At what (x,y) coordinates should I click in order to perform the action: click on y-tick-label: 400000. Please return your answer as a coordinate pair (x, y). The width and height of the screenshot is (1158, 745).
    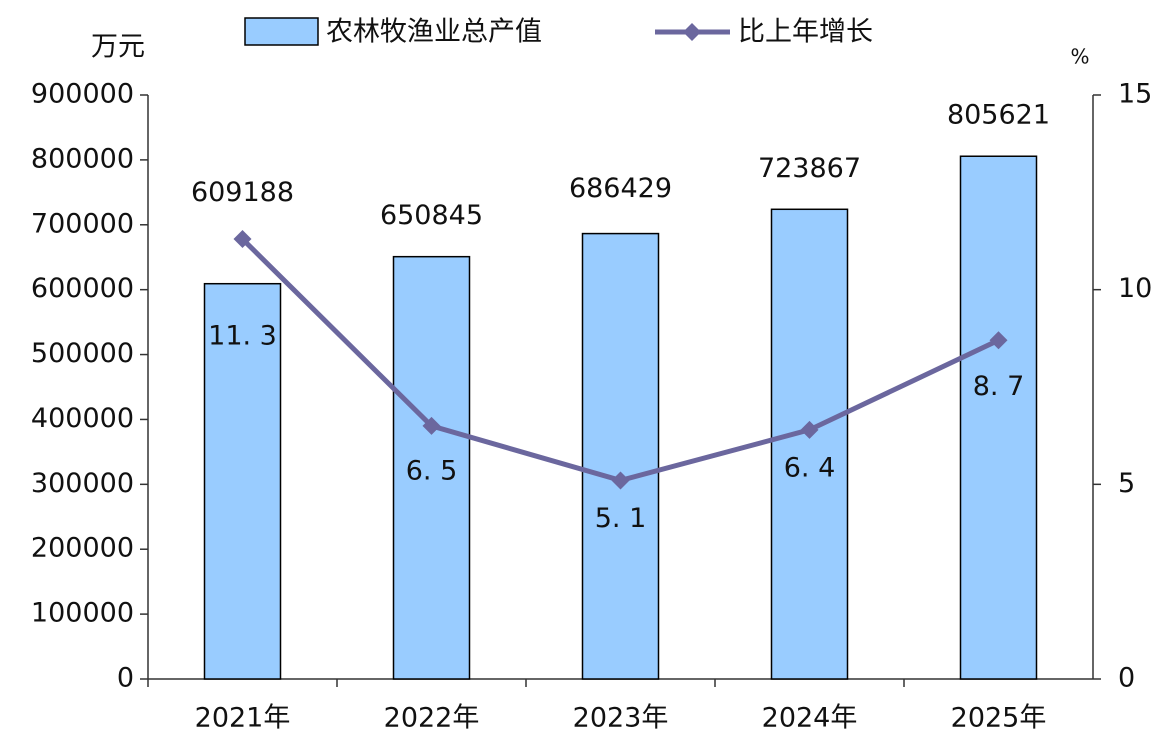
    Looking at the image, I should click on (82, 418).